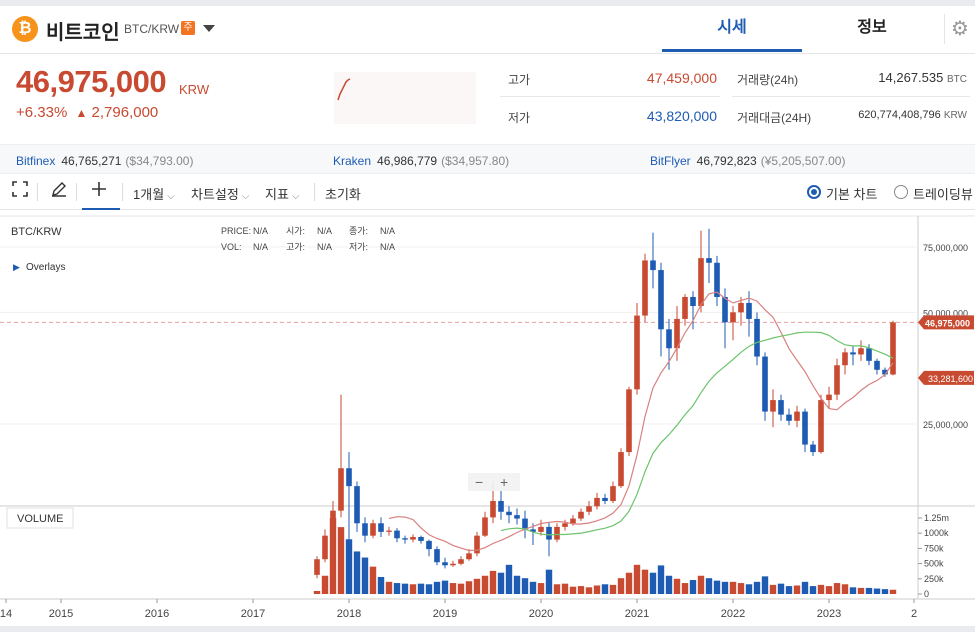 The height and width of the screenshot is (632, 975). I want to click on amount-value: 620,774,408,796 KRW, so click(893, 115).